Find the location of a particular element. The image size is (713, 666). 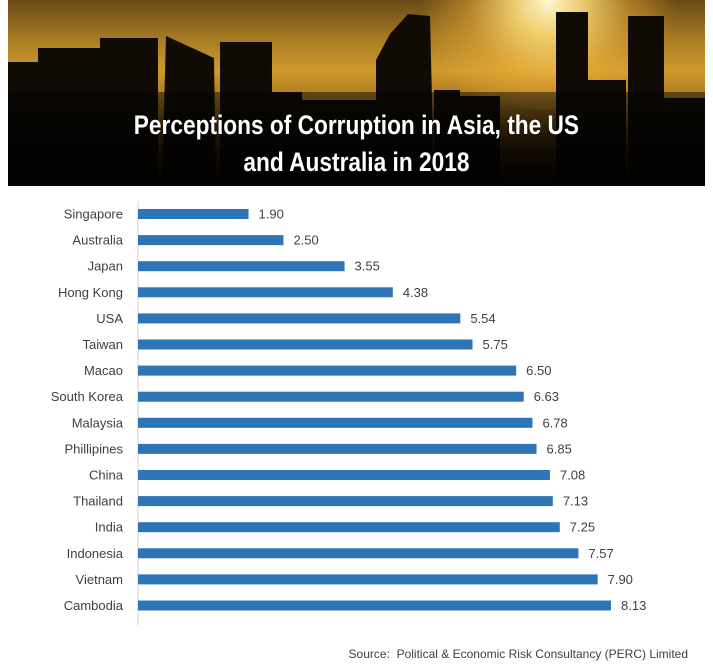

category-tick-label: South Korea is located at coordinates (87, 396).